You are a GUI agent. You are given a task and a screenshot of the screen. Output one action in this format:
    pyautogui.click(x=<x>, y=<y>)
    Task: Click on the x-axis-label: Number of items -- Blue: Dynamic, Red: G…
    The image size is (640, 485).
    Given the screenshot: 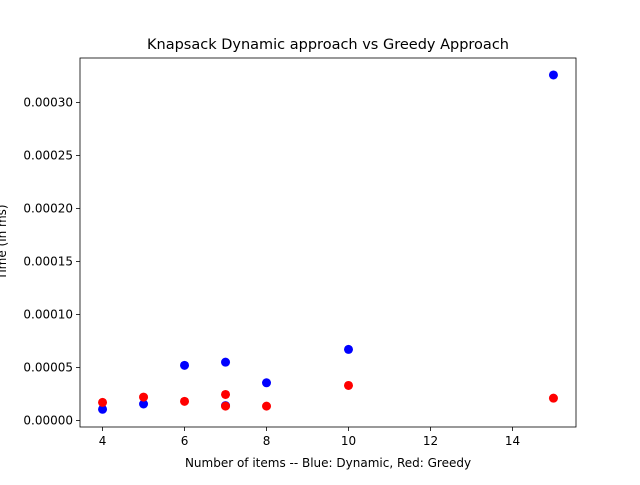 What is the action you would take?
    pyautogui.click(x=328, y=463)
    